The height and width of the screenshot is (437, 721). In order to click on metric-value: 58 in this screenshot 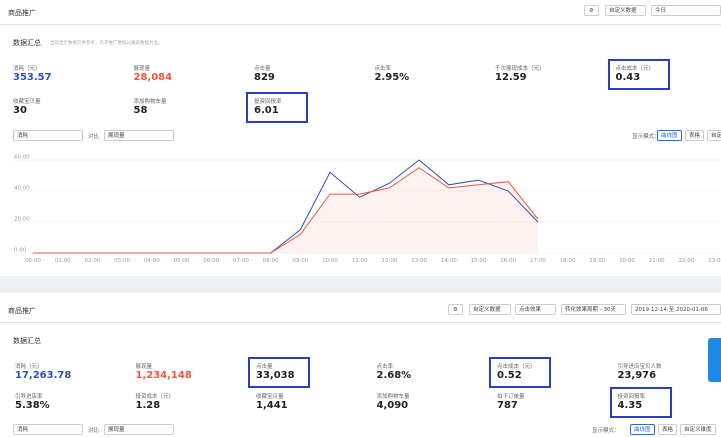, I will do `click(140, 110)`.